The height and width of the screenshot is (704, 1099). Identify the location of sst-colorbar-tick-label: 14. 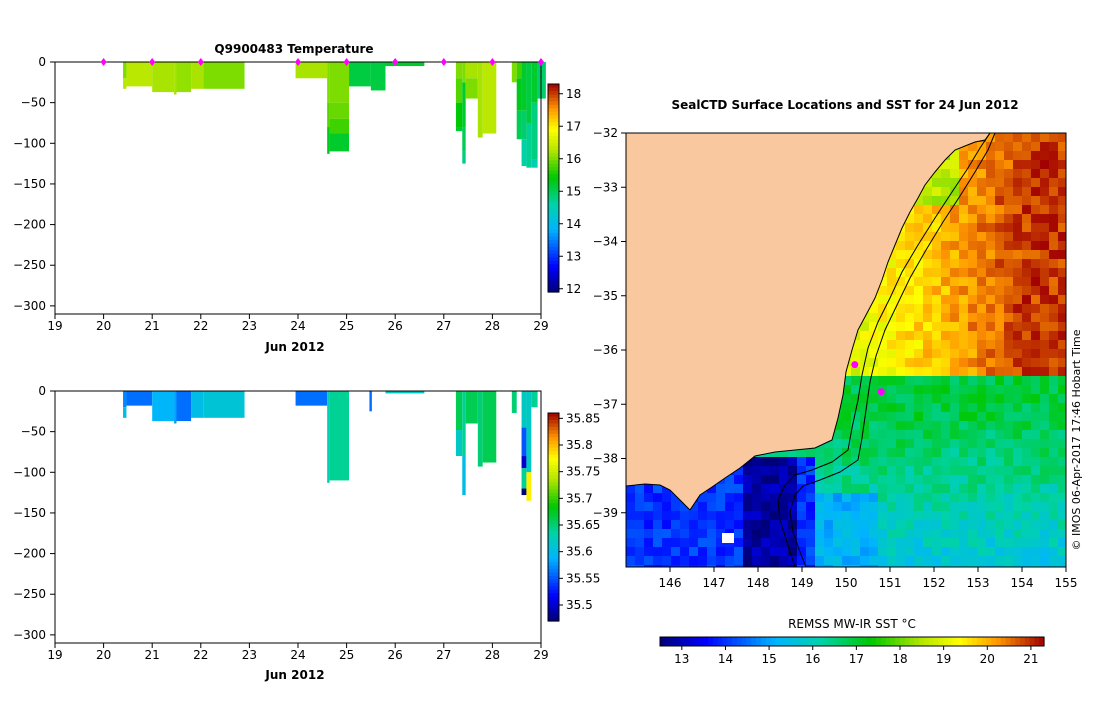
(725, 659).